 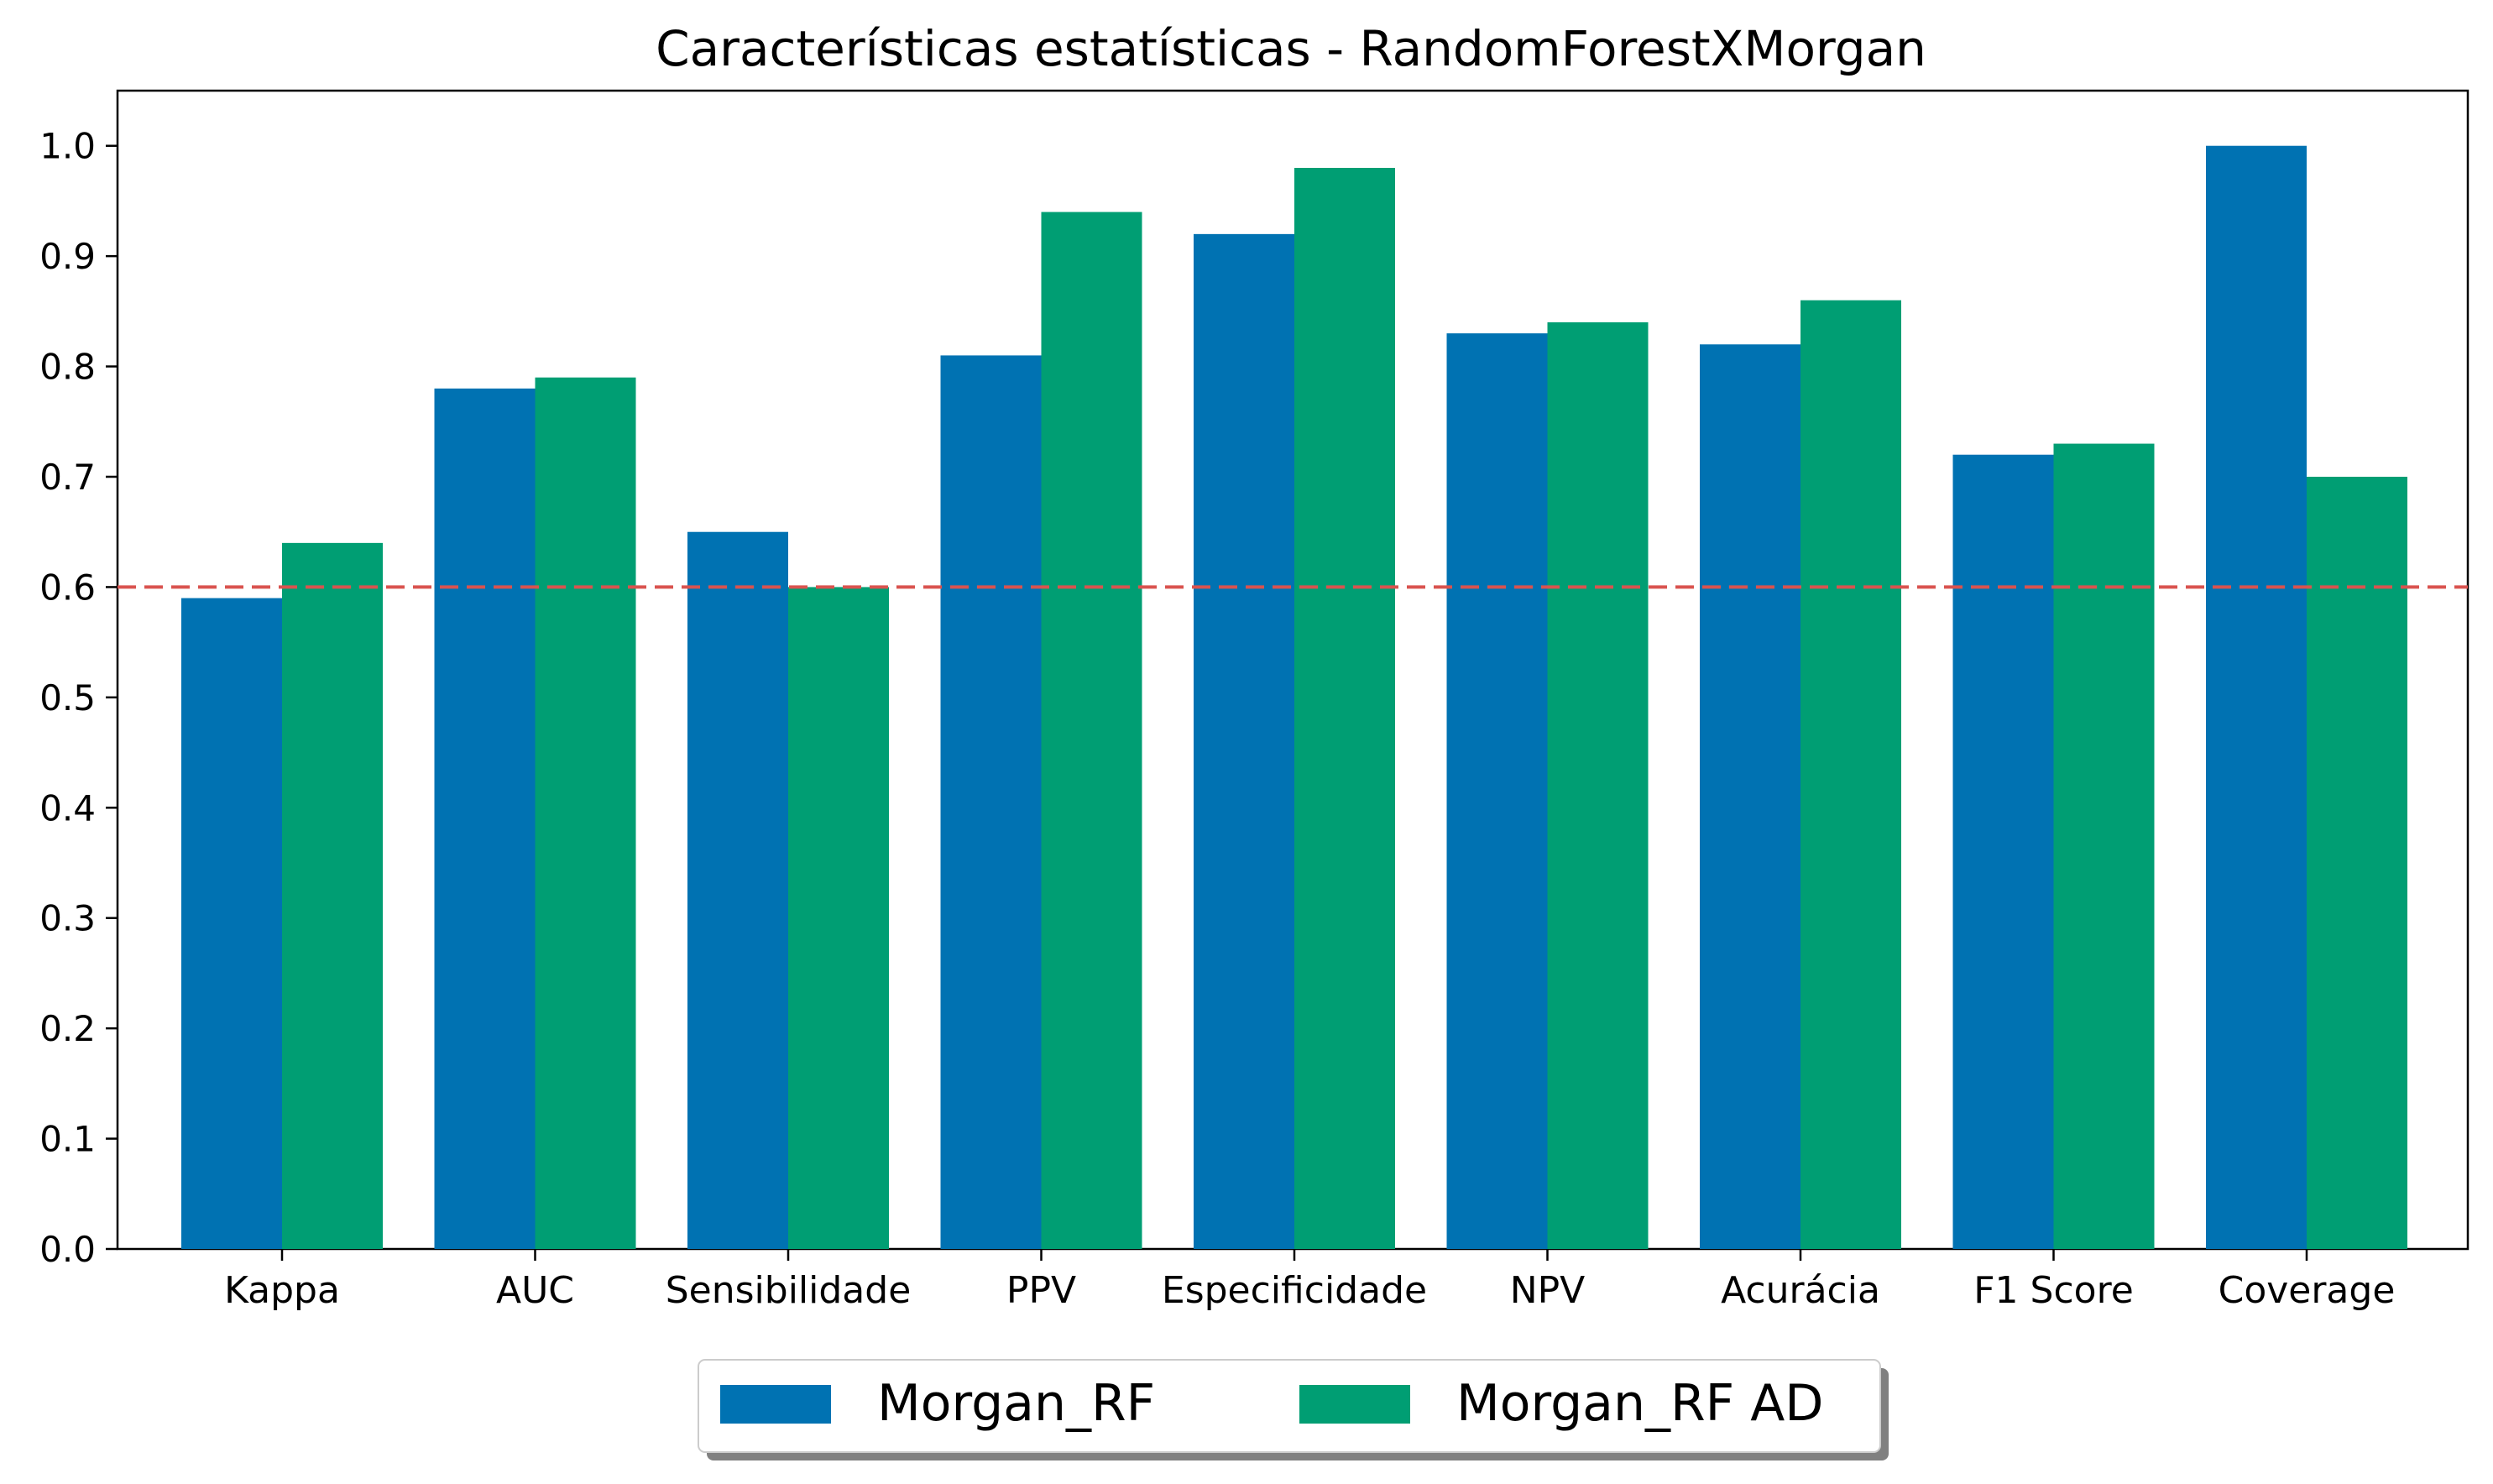 What do you see at coordinates (67, 1028) in the screenshot?
I see `y-tick-label: 0.2` at bounding box center [67, 1028].